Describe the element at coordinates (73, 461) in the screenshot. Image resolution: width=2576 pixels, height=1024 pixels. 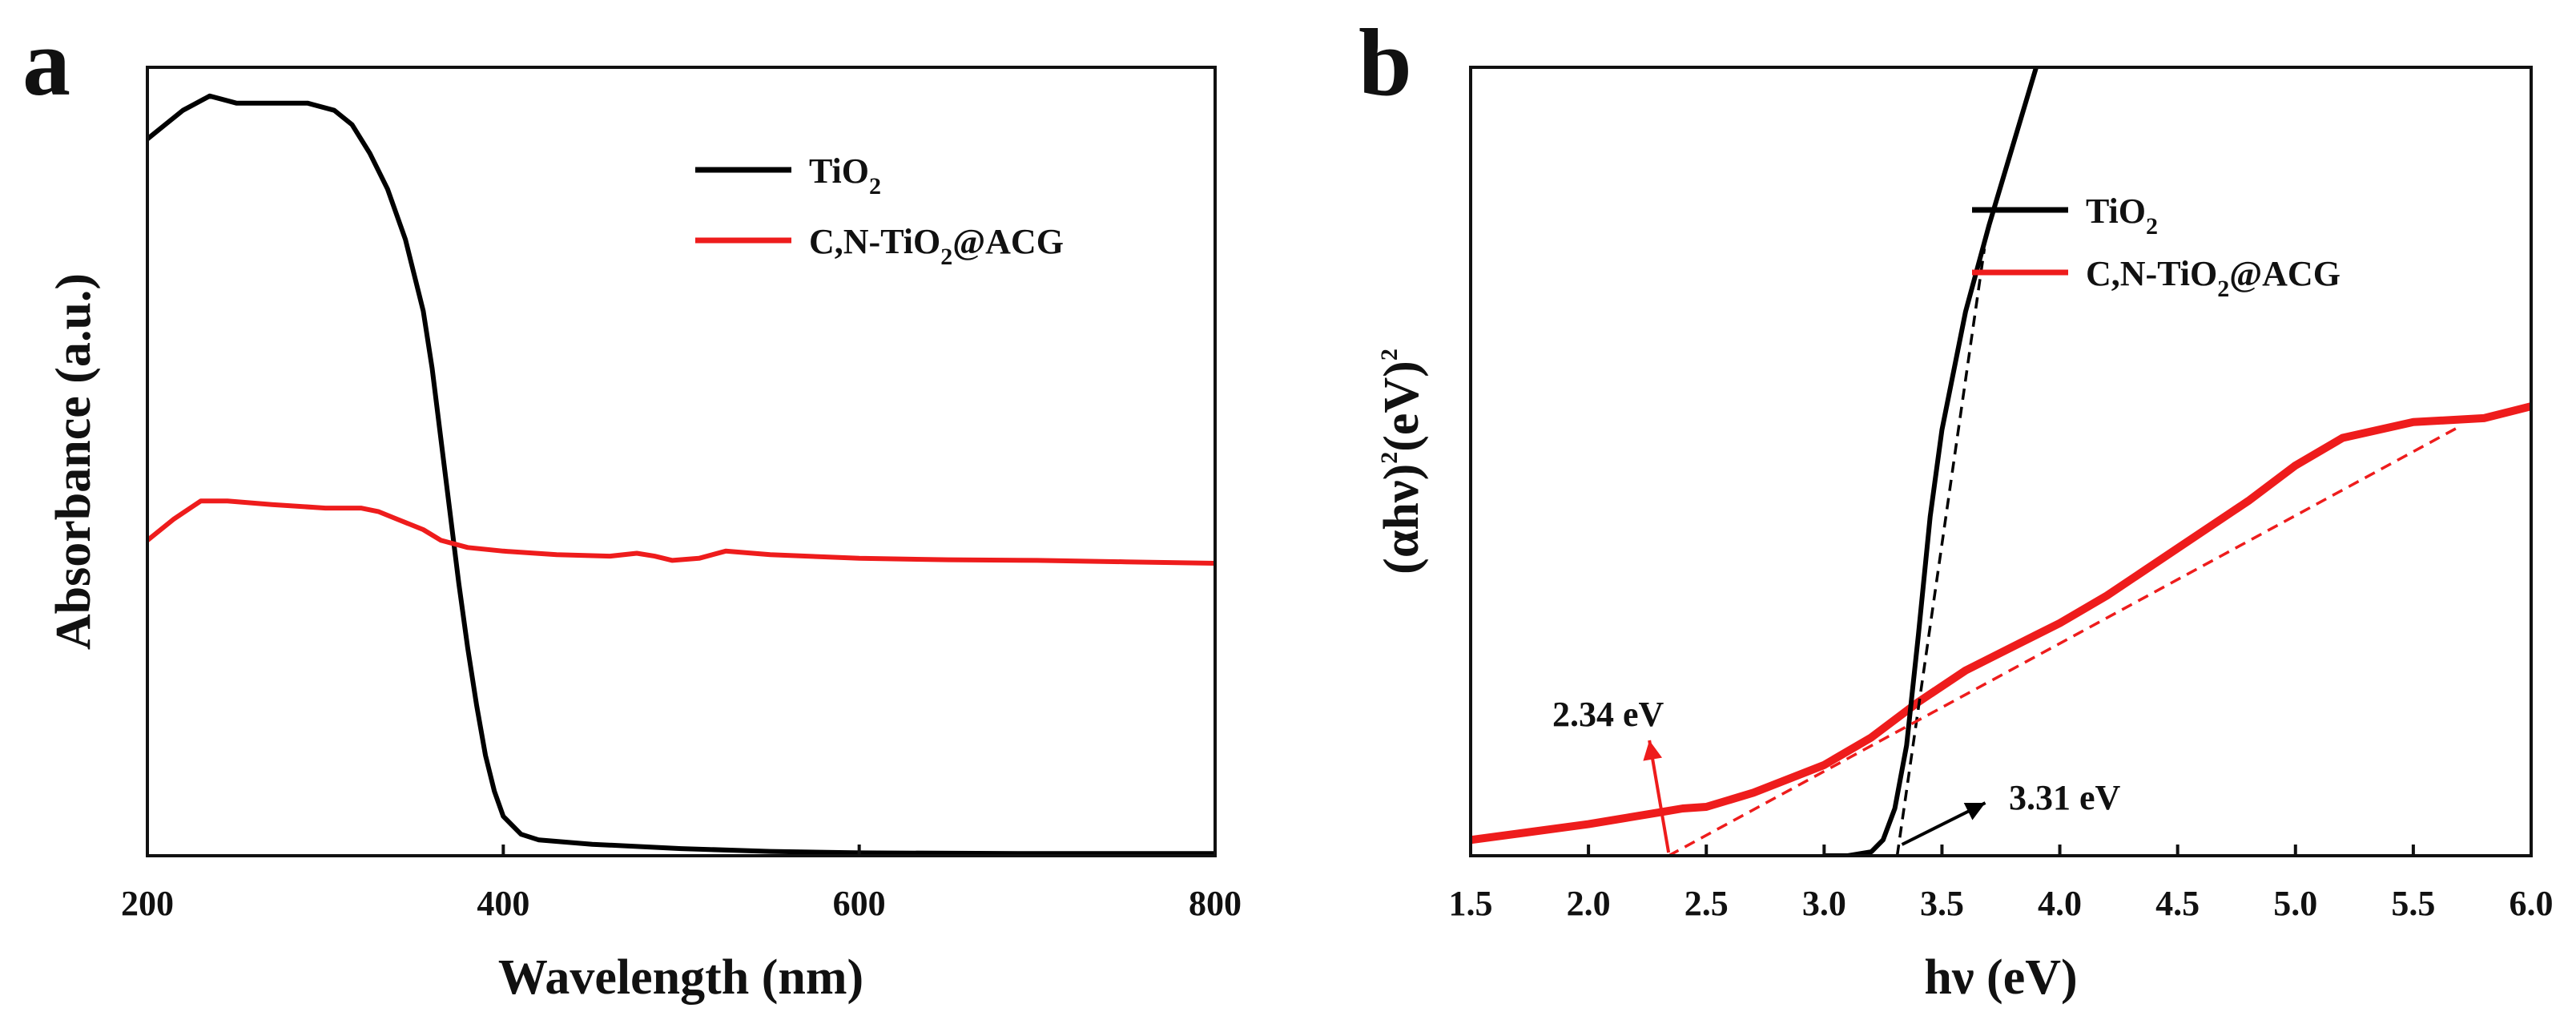
I see `panel-a-y-axis-title: Absorbance (a.u.)` at that location.